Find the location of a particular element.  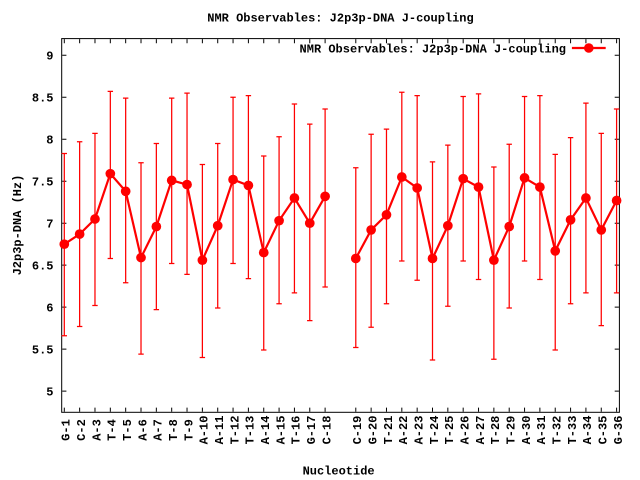

svg-text: T-9 is located at coordinates (189, 430).